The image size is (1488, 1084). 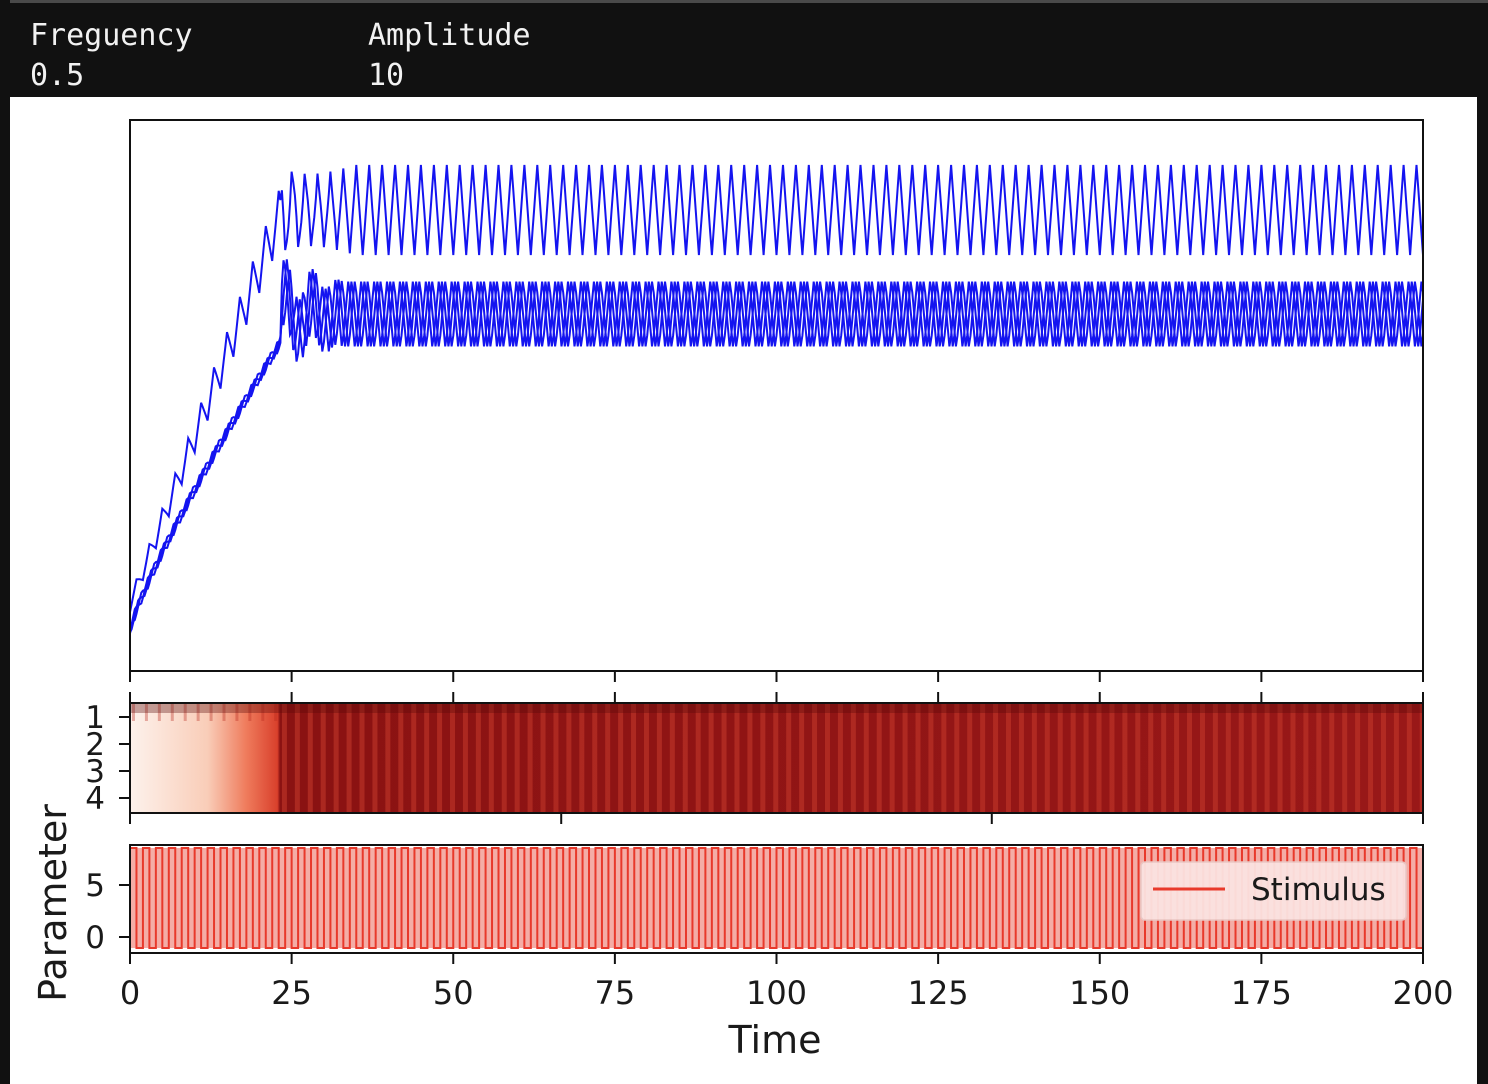 I want to click on x-tick-label: 25, so click(x=291, y=993).